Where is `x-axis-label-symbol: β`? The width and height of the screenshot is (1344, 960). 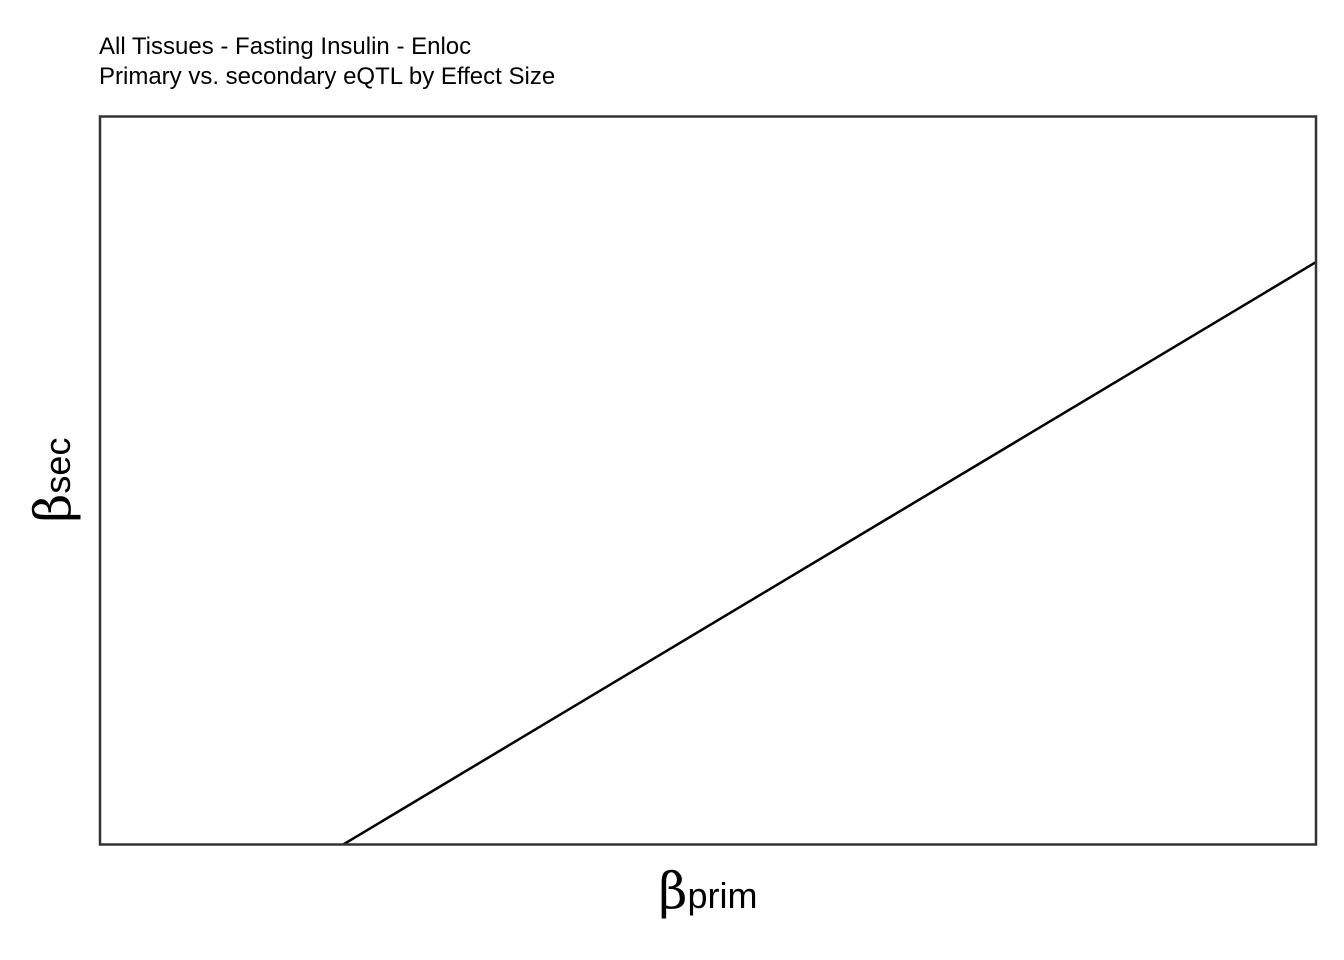 x-axis-label-symbol: β is located at coordinates (673, 891).